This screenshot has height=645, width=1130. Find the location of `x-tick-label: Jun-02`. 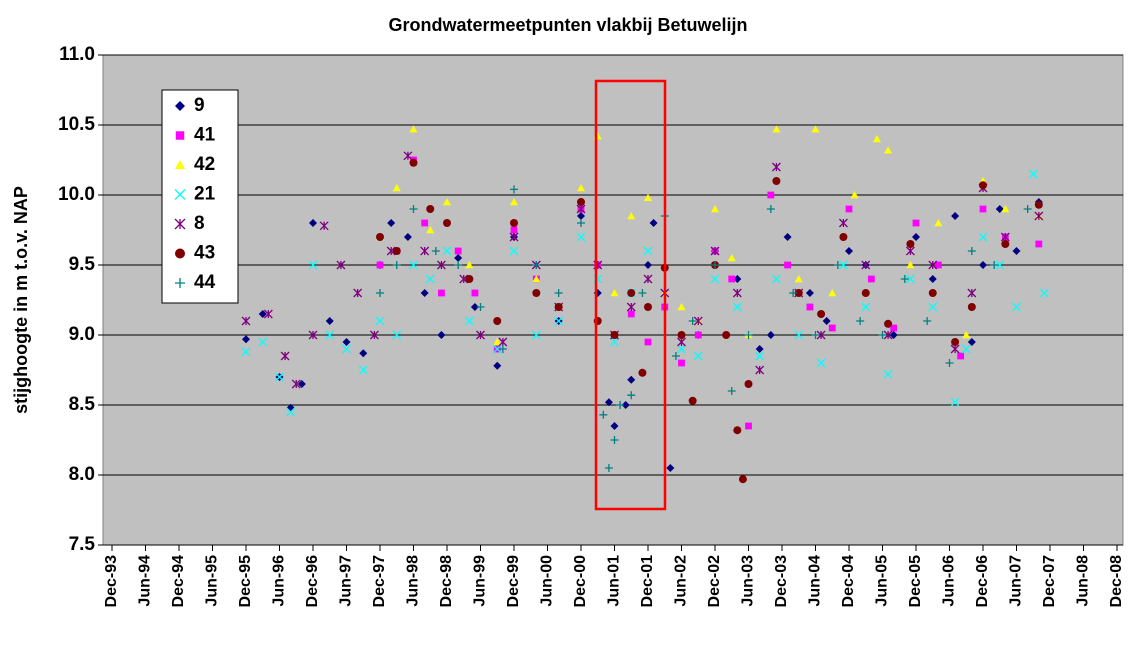

x-tick-label: Jun-02 is located at coordinates (681, 581).